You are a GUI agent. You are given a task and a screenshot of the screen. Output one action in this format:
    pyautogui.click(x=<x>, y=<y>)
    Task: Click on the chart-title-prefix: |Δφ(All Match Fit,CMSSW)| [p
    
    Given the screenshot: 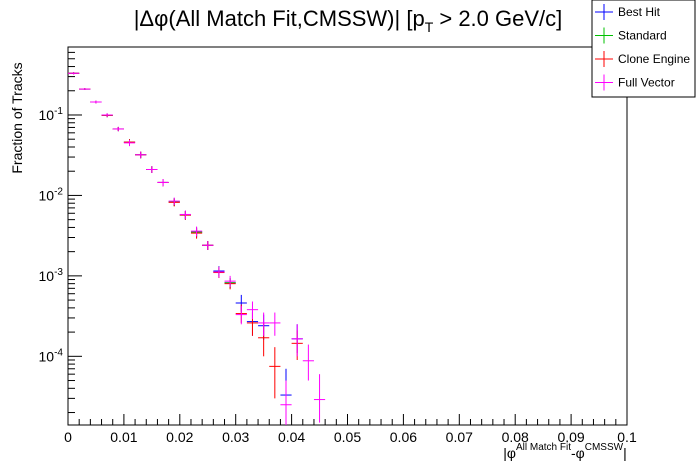 What is the action you would take?
    pyautogui.click(x=279, y=18)
    